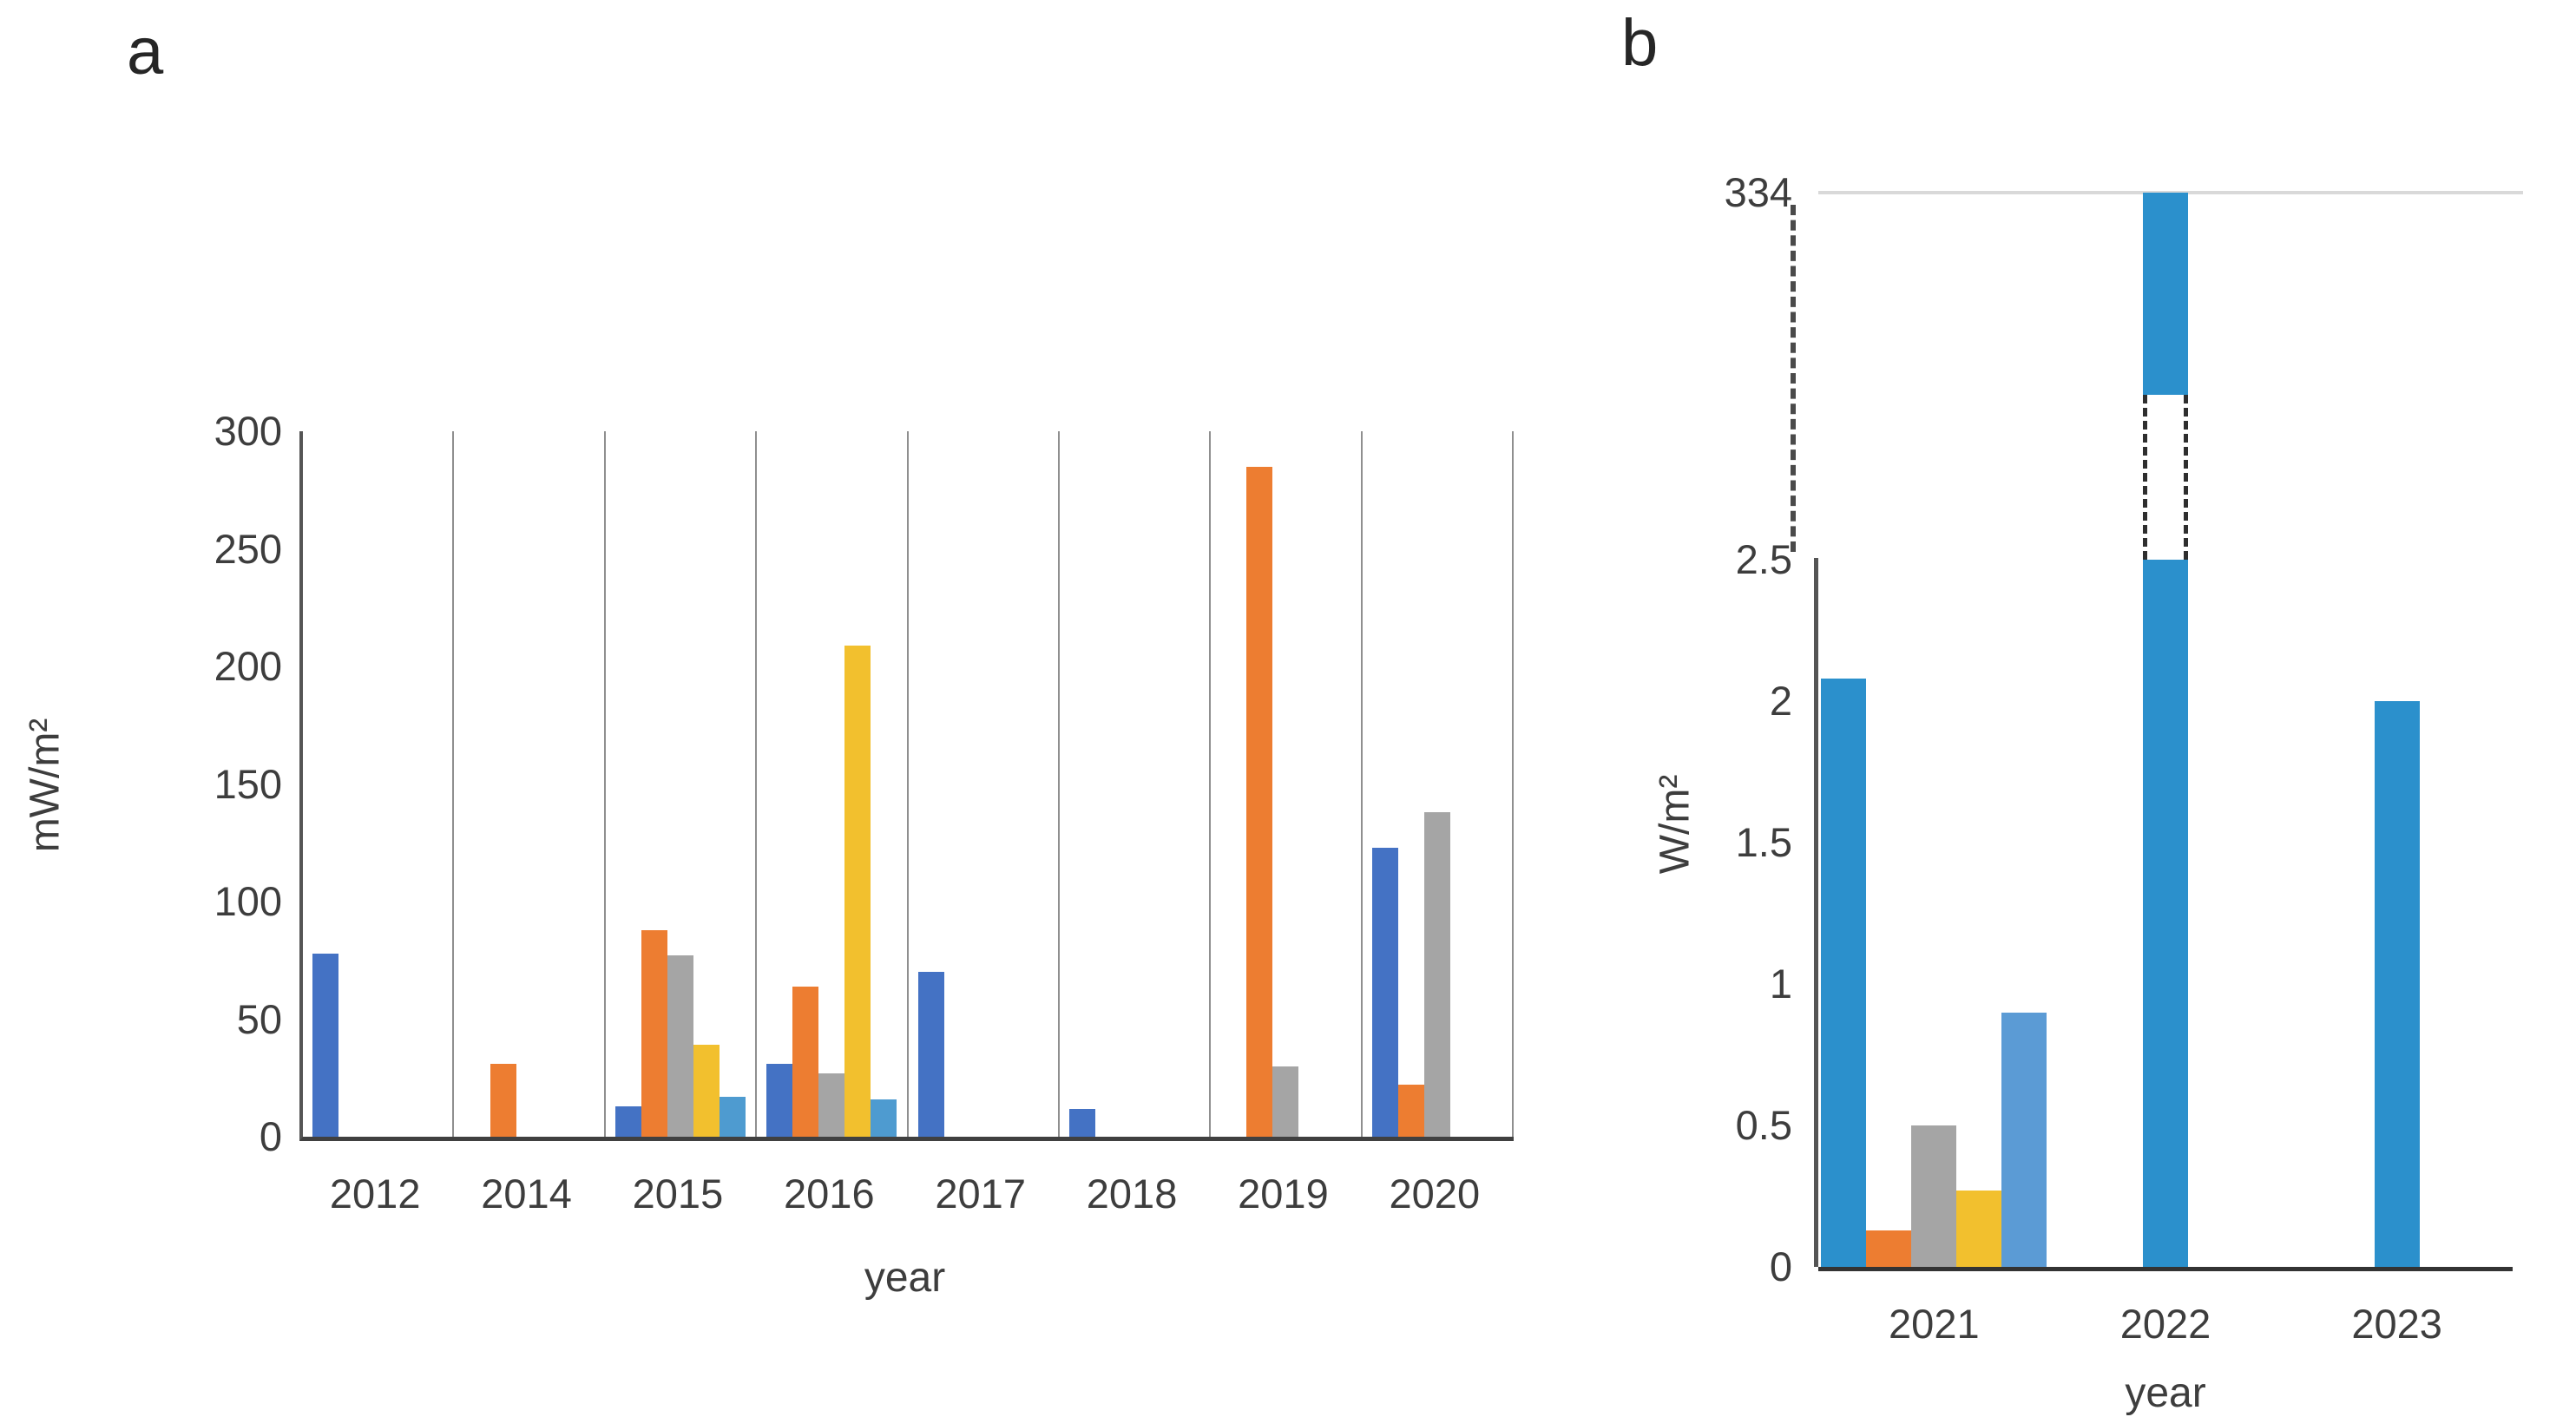  What do you see at coordinates (248, 666) in the screenshot?
I see `chart-a-y-tick-200: 200` at bounding box center [248, 666].